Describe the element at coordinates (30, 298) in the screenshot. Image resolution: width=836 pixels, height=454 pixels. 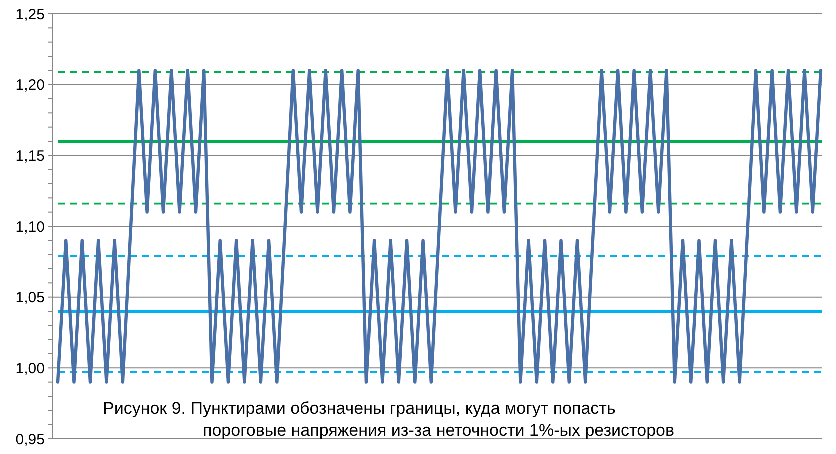
I see `y-tick-label: 1,05` at that location.